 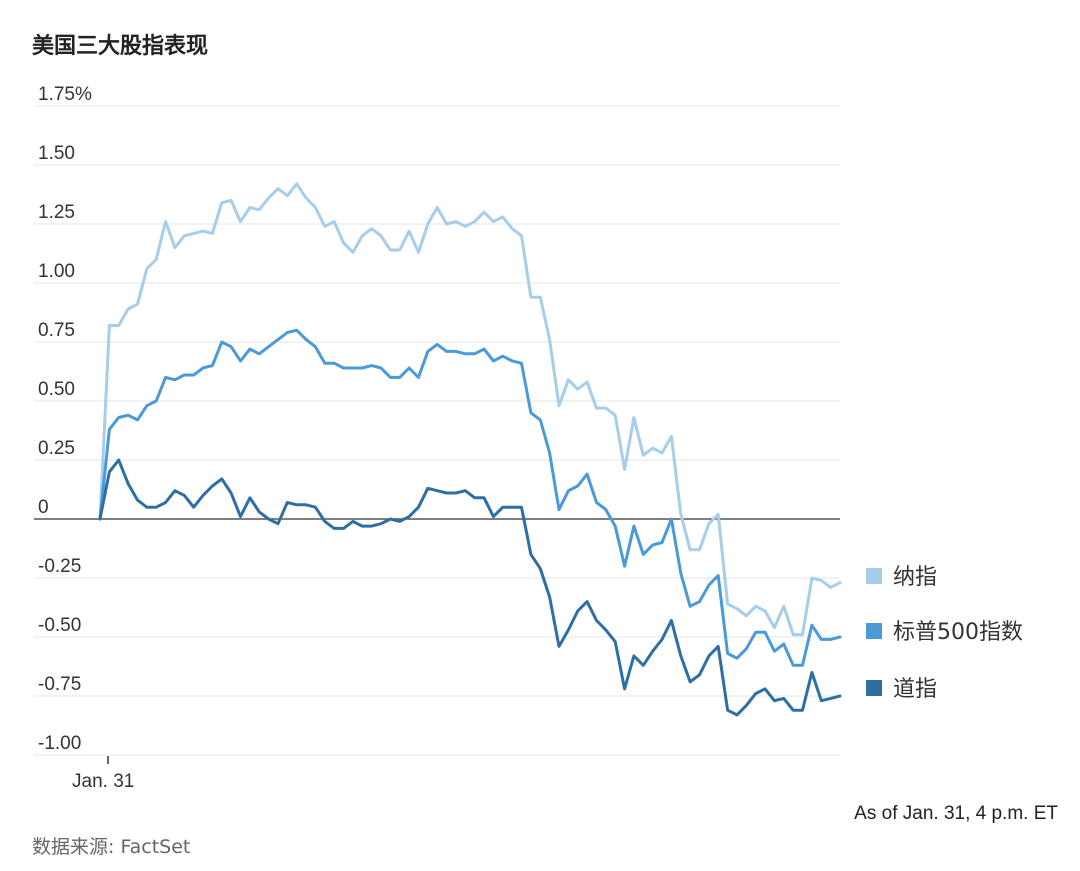 What do you see at coordinates (56, 330) in the screenshot?
I see `y-tick-label: 0.75` at bounding box center [56, 330].